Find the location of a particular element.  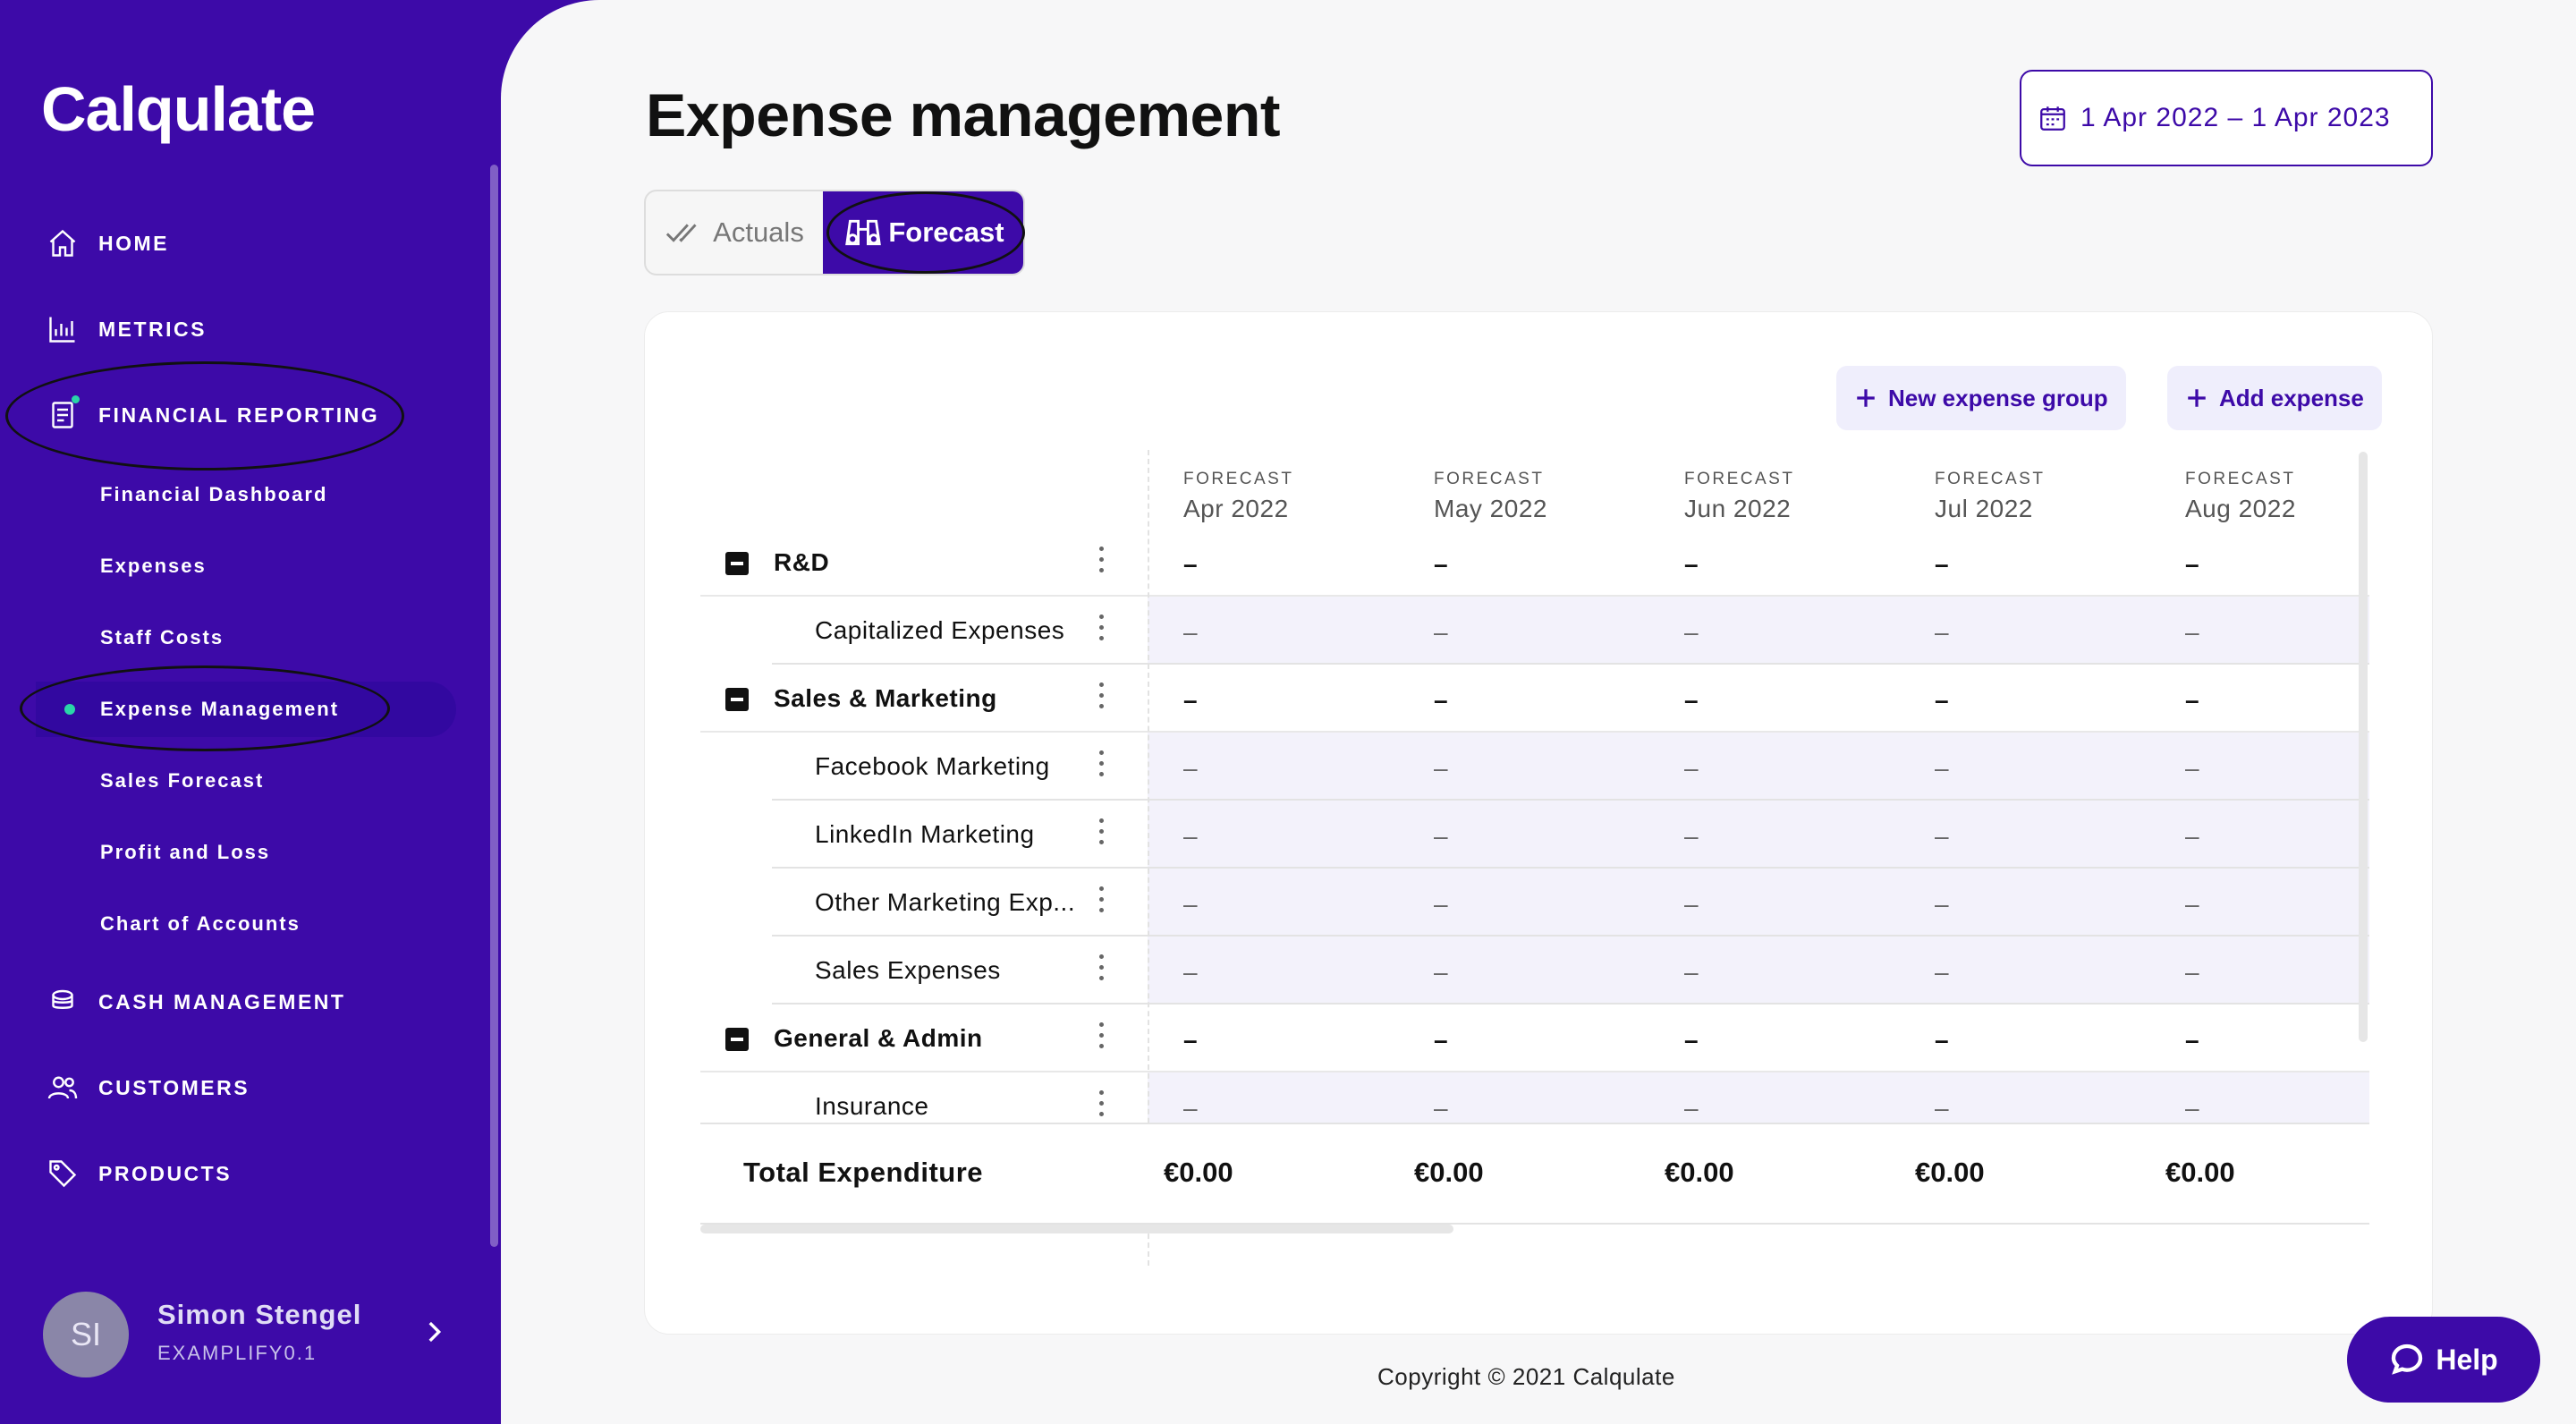

nav-customers: CUSTOMERS is located at coordinates (148, 1088).